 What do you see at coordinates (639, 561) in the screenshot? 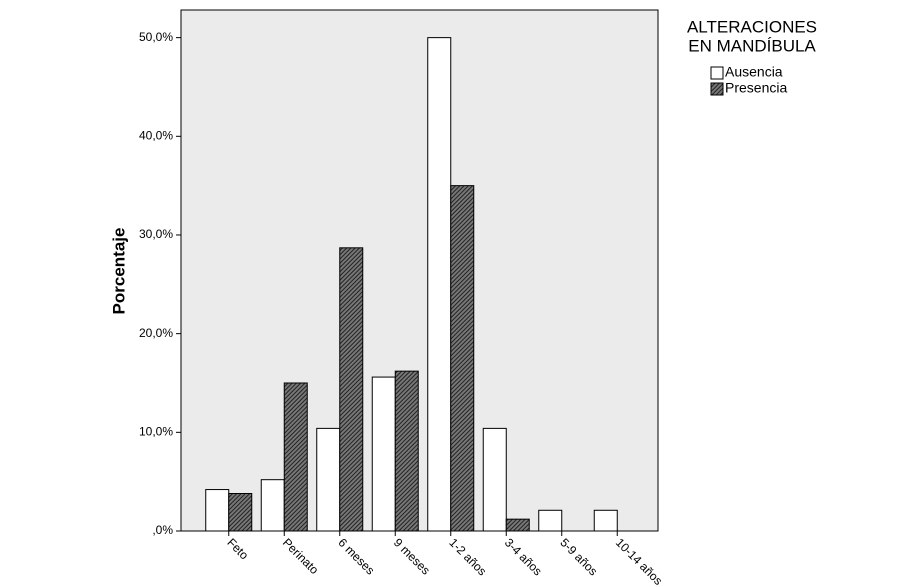
I see `x-tick-label: 10-14 años` at bounding box center [639, 561].